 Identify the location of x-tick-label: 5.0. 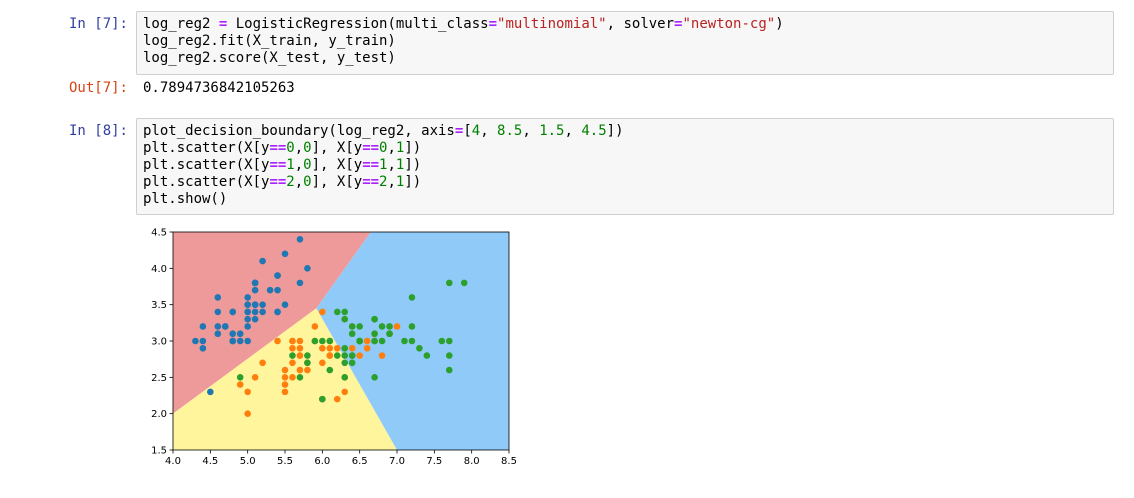
(248, 461).